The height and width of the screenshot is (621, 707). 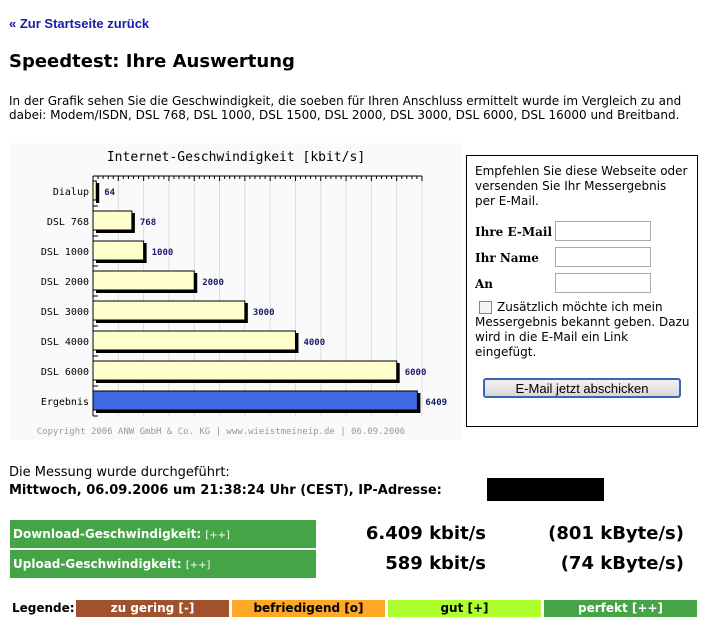 What do you see at coordinates (620, 608) in the screenshot?
I see `legend-perfect: perfekt [++]` at bounding box center [620, 608].